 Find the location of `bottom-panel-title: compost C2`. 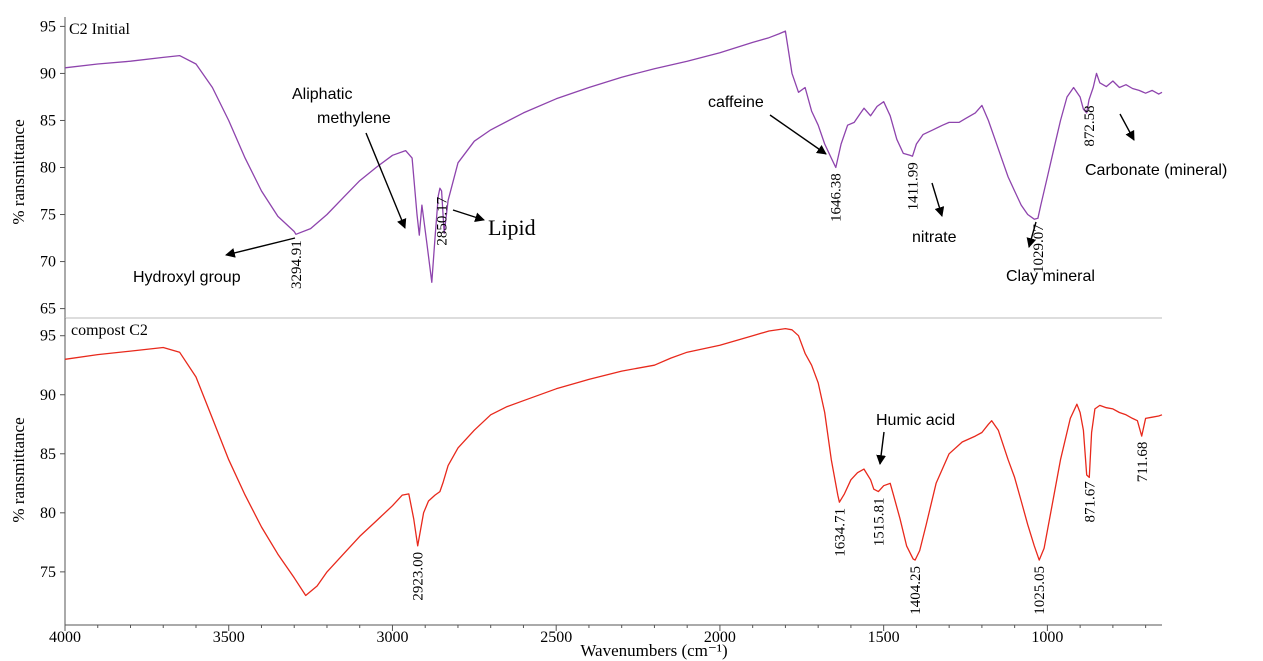

bottom-panel-title: compost C2 is located at coordinates (109, 330).